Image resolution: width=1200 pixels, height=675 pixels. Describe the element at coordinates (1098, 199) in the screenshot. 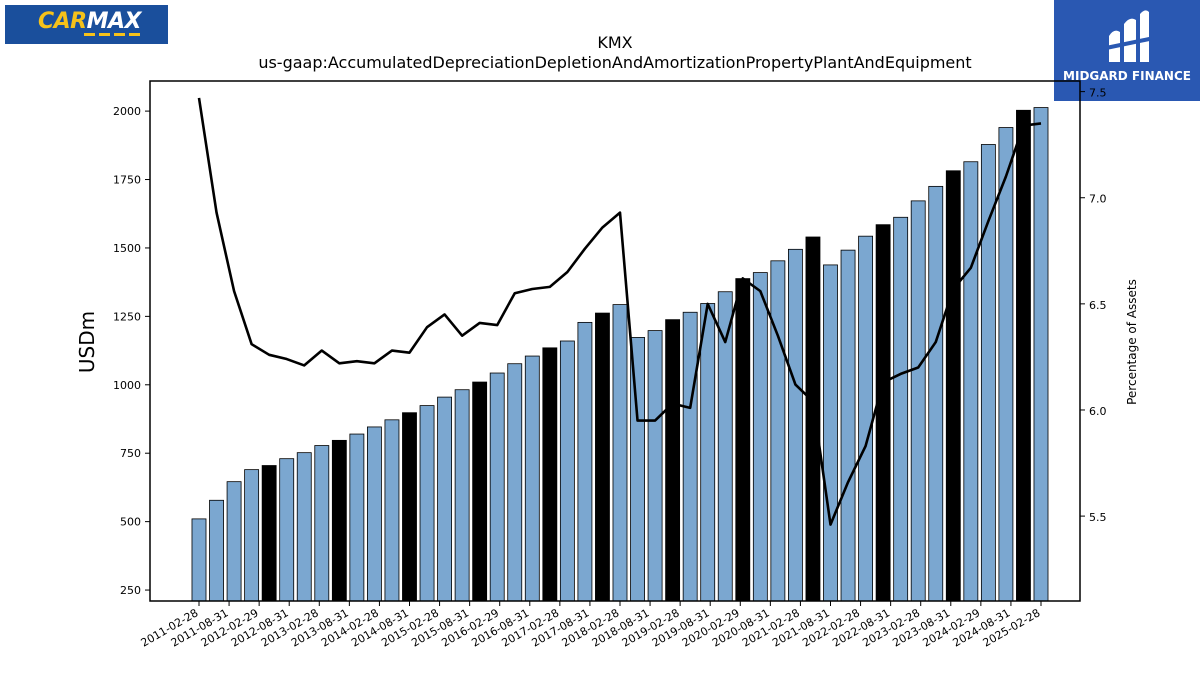

I see `y2-tick-label: 7.0` at that location.